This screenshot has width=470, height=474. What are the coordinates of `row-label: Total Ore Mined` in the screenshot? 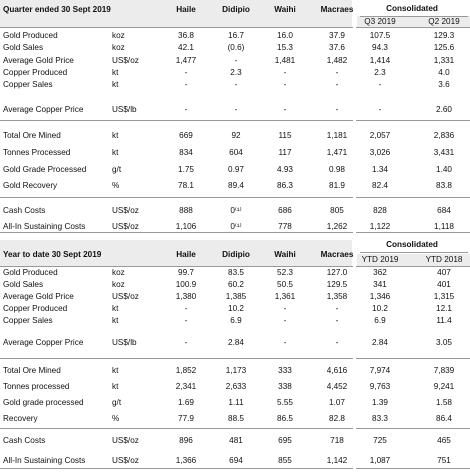 It's located at (32, 370).